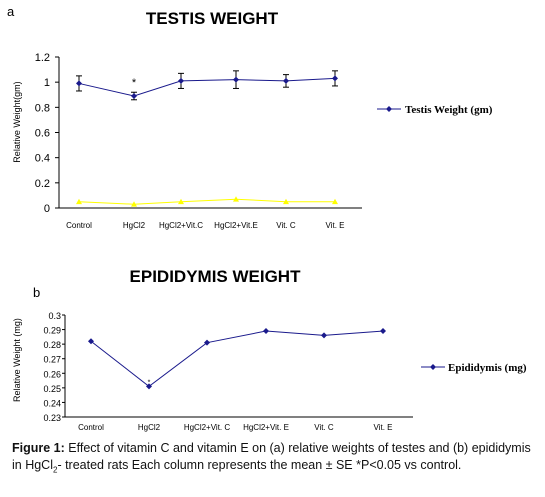 This screenshot has height=497, width=545. I want to click on legend-label-testis: Testis Weight (gm), so click(449, 110).